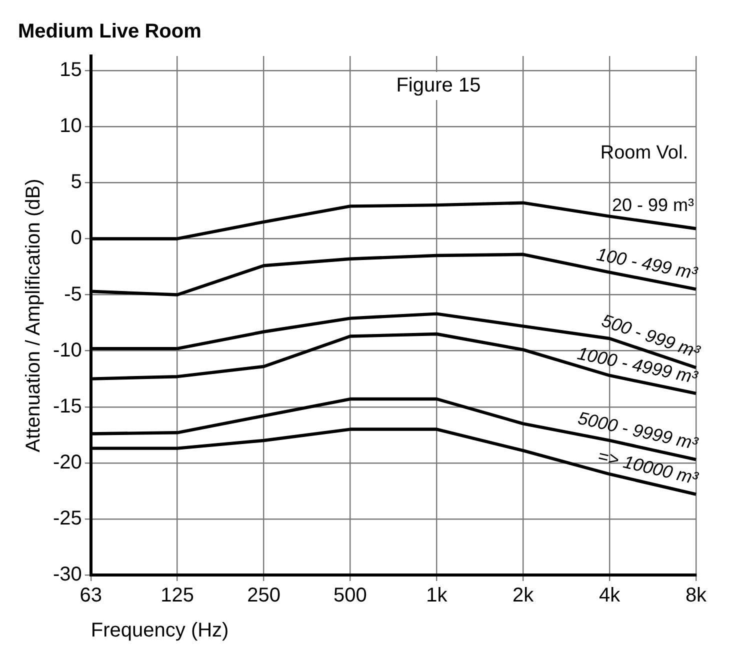  What do you see at coordinates (159, 631) in the screenshot?
I see `x-axis-title: Frequency (Hz)` at bounding box center [159, 631].